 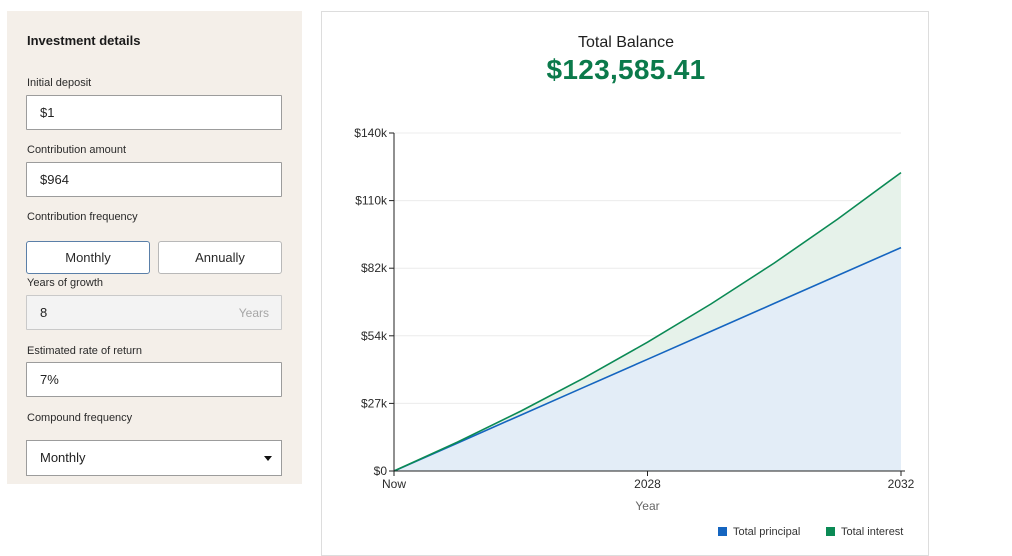 I want to click on frequency-annually-button: Annually, so click(x=220, y=257).